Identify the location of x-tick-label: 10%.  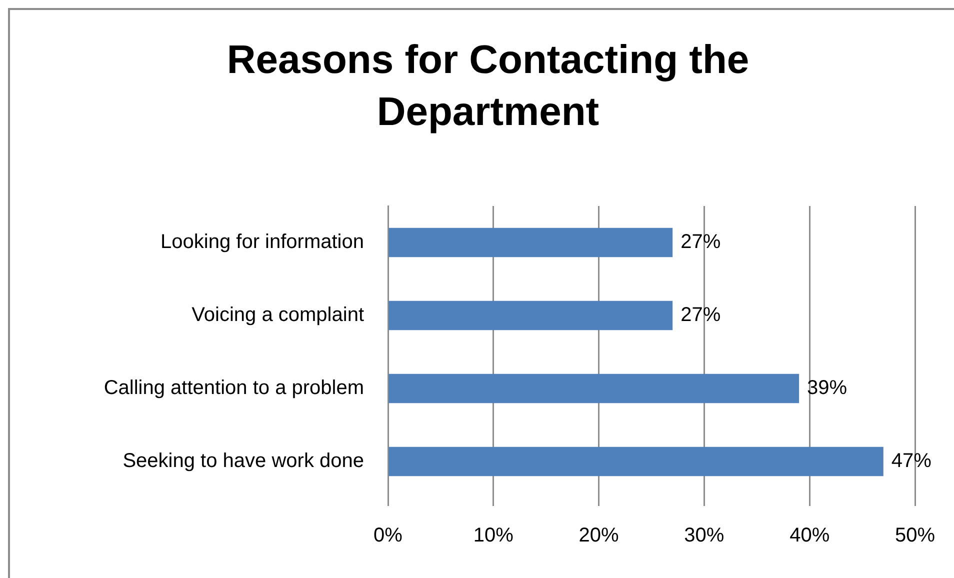
(493, 535).